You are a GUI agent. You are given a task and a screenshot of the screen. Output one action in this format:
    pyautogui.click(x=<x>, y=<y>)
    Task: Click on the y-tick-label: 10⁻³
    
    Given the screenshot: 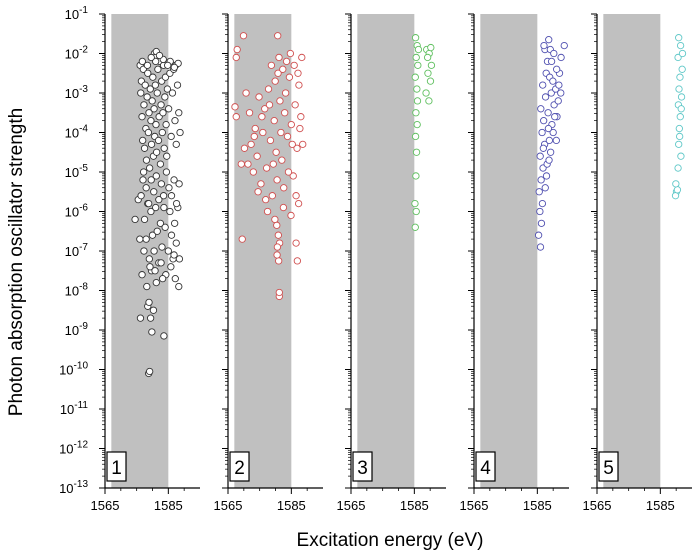 What is the action you would take?
    pyautogui.click(x=77, y=92)
    